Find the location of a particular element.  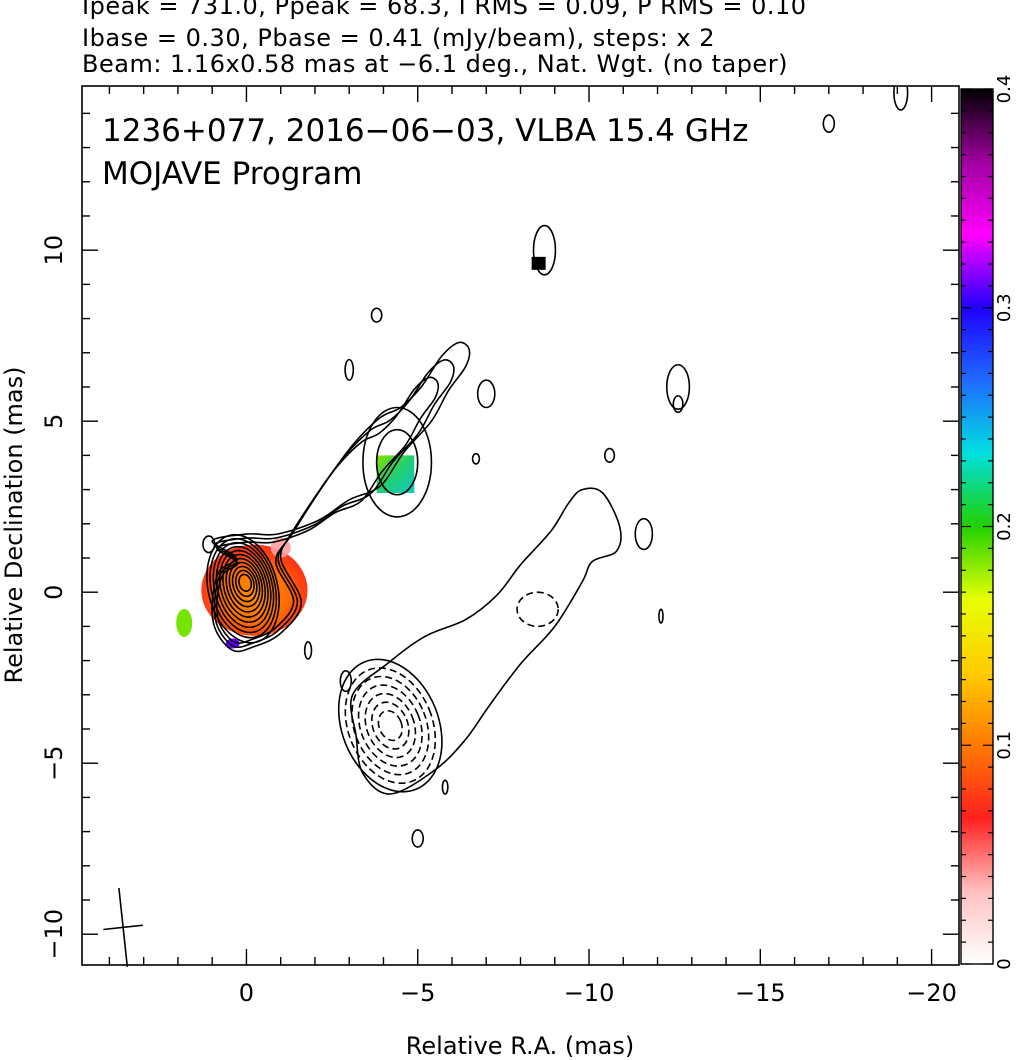

beam-marker is located at coordinates (123, 927).